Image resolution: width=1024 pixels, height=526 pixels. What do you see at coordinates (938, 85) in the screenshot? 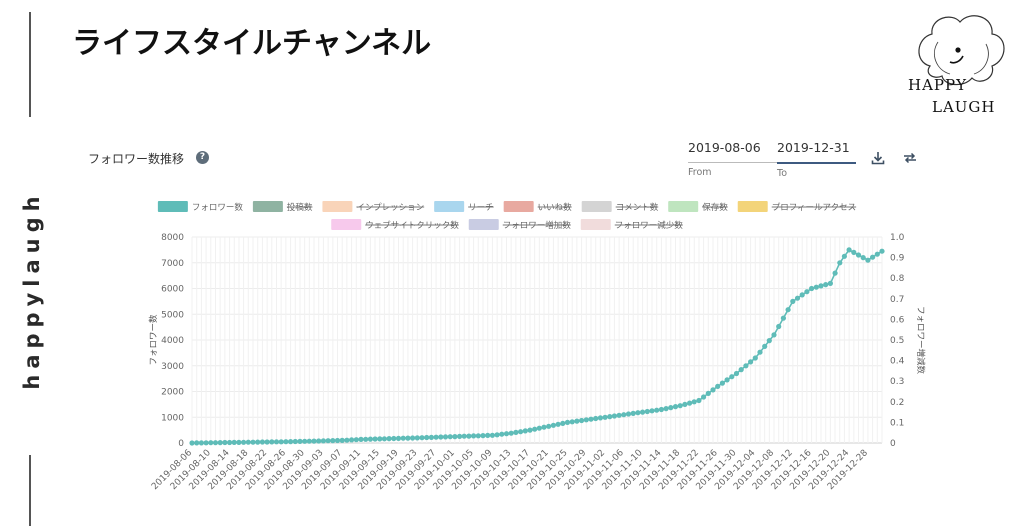
I see `logo-text-happy: HAPPY` at bounding box center [938, 85].